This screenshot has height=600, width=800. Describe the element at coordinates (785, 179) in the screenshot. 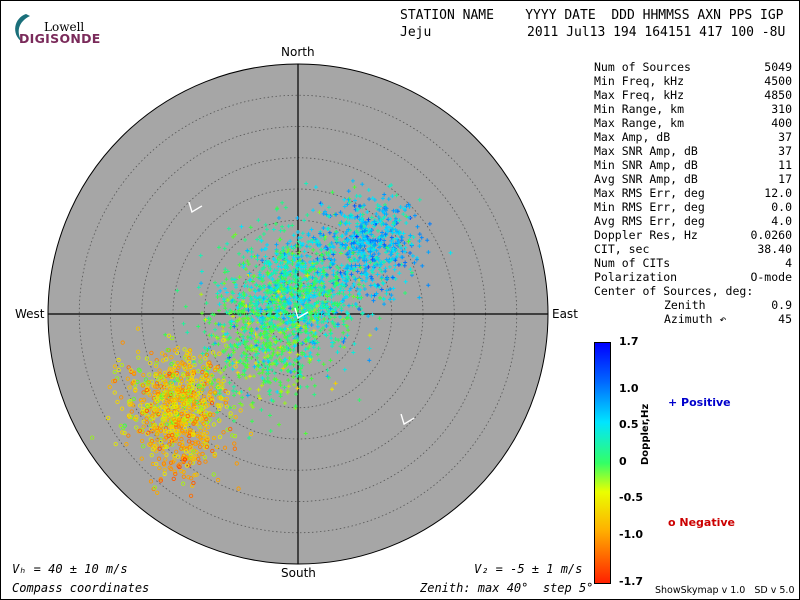

I see `stats-value: 17` at that location.